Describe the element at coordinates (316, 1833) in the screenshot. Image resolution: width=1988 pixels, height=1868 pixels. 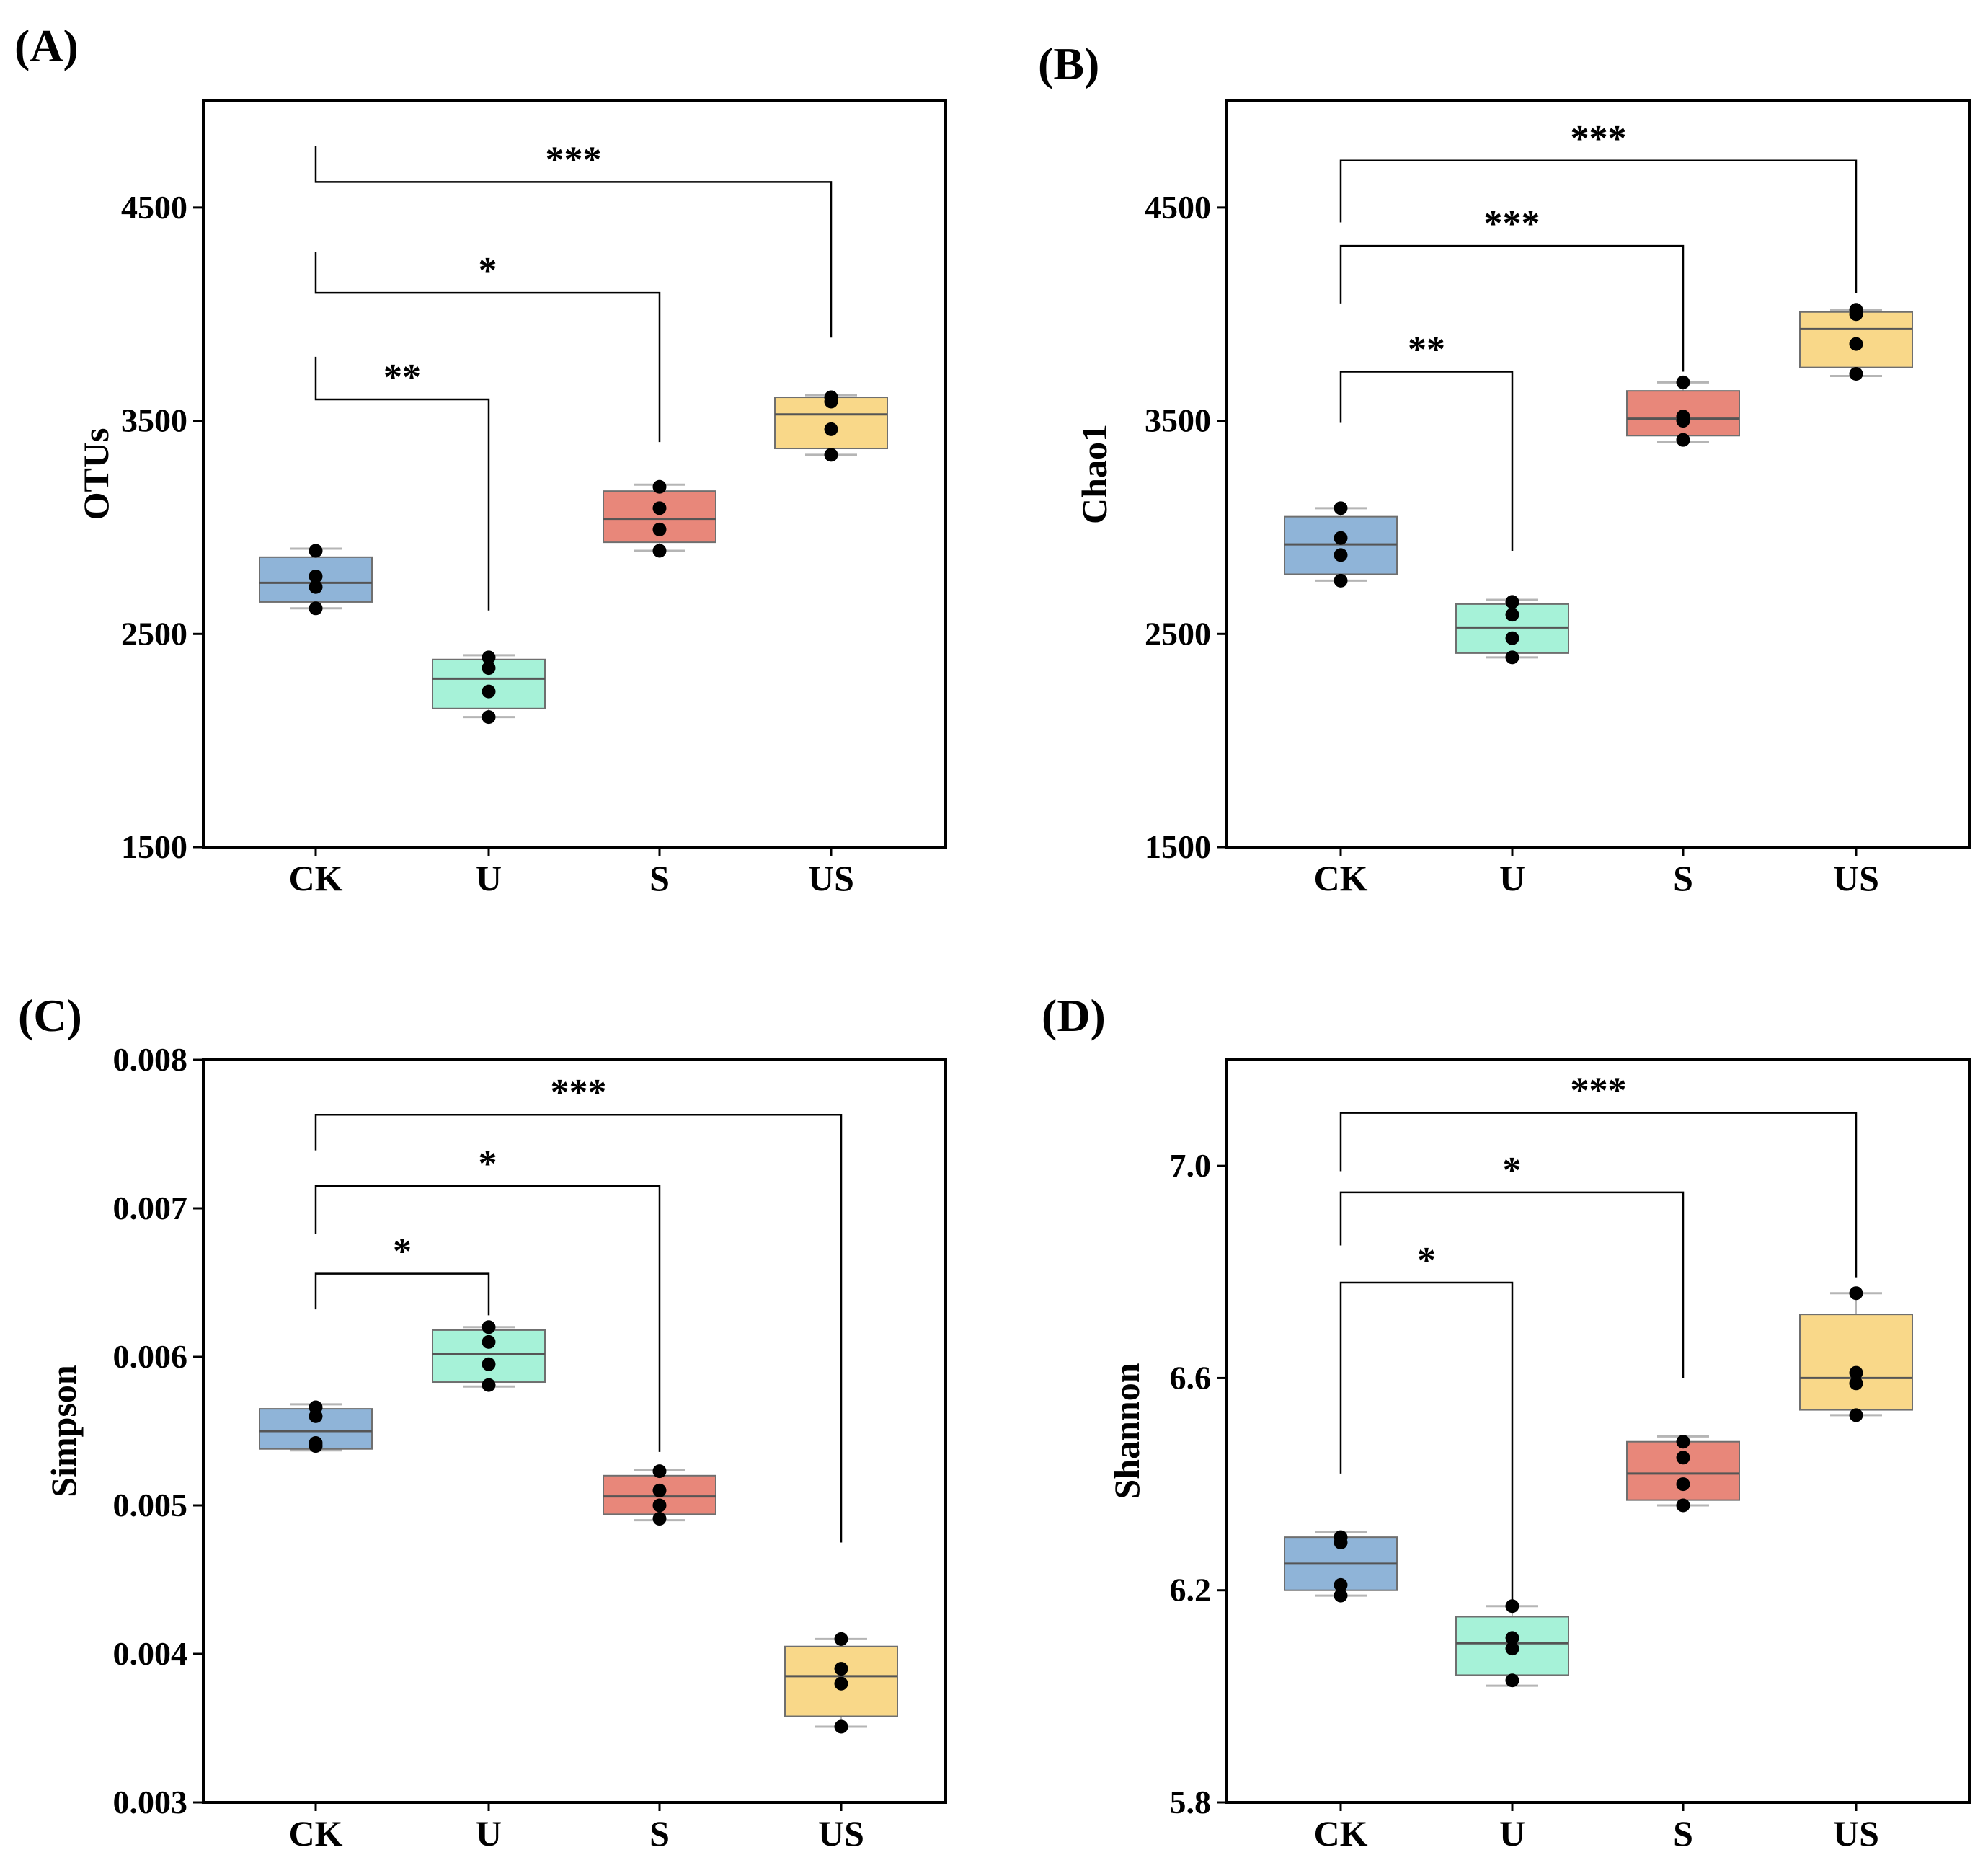
I see `chart-3-x-tick-label: CK` at that location.